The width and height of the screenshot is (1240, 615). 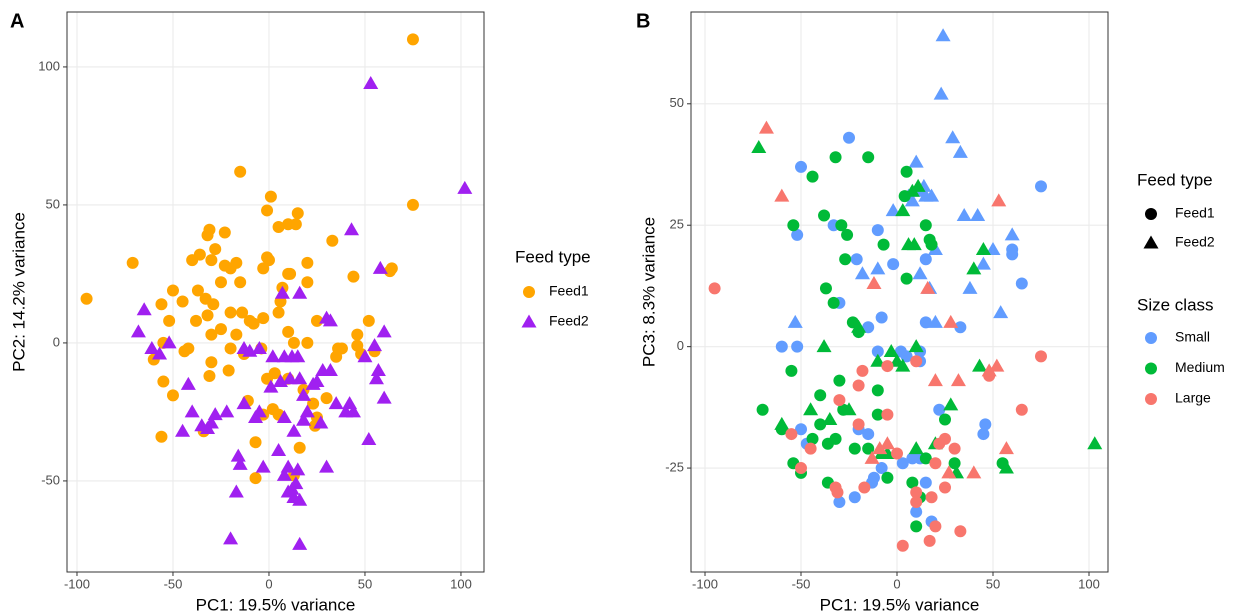 What do you see at coordinates (677, 224) in the screenshot?
I see `y-tick-label: 25` at bounding box center [677, 224].